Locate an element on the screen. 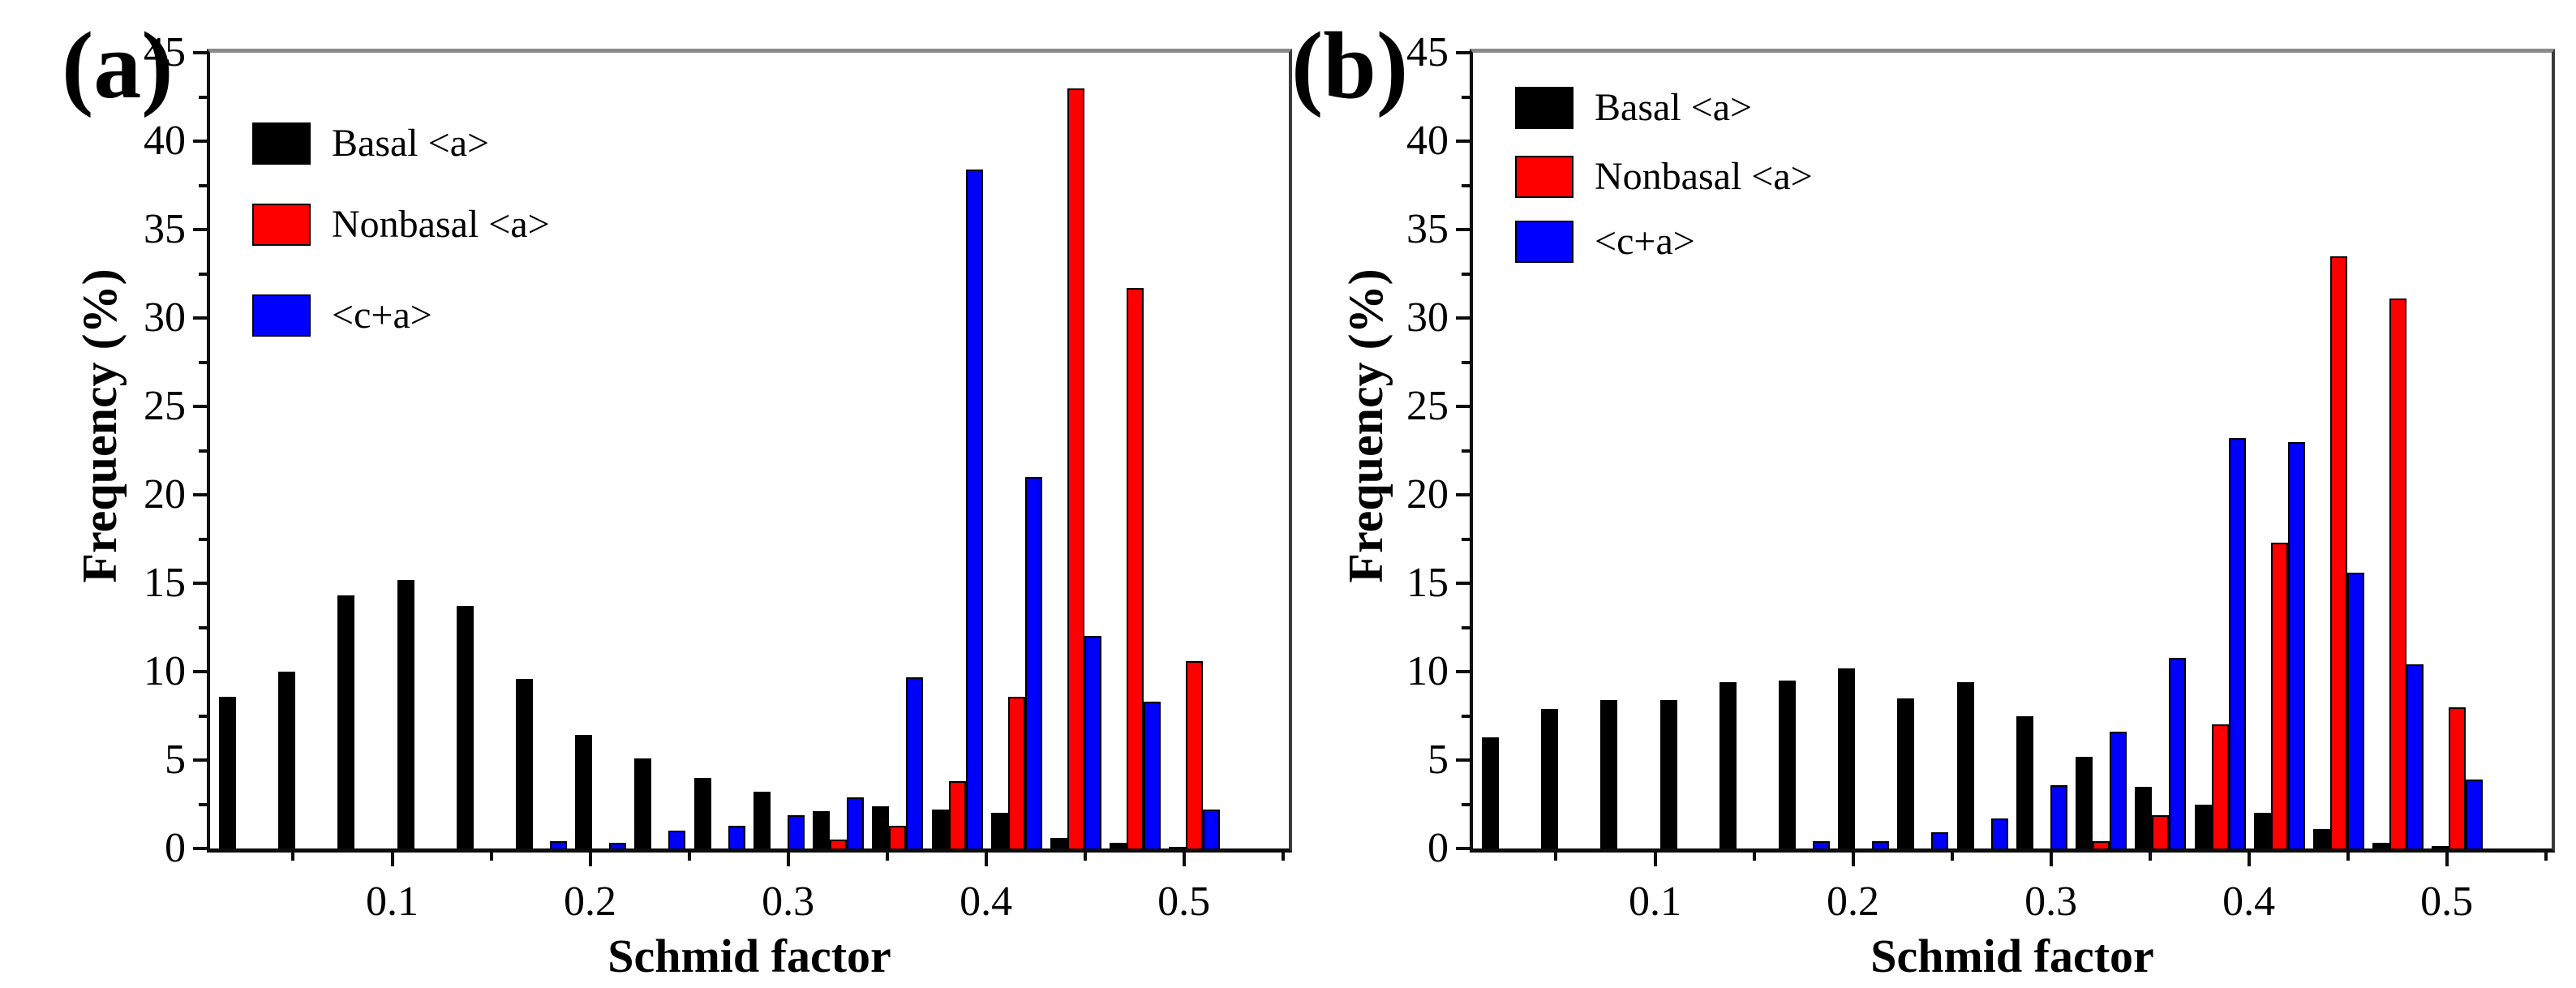  legend-swatch-c-plus-a is located at coordinates (281, 315).